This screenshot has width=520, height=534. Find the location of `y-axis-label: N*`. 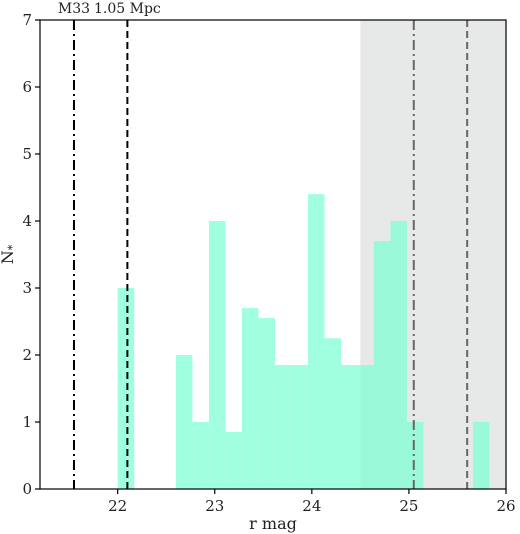

y-axis-label: N* is located at coordinates (9, 254).